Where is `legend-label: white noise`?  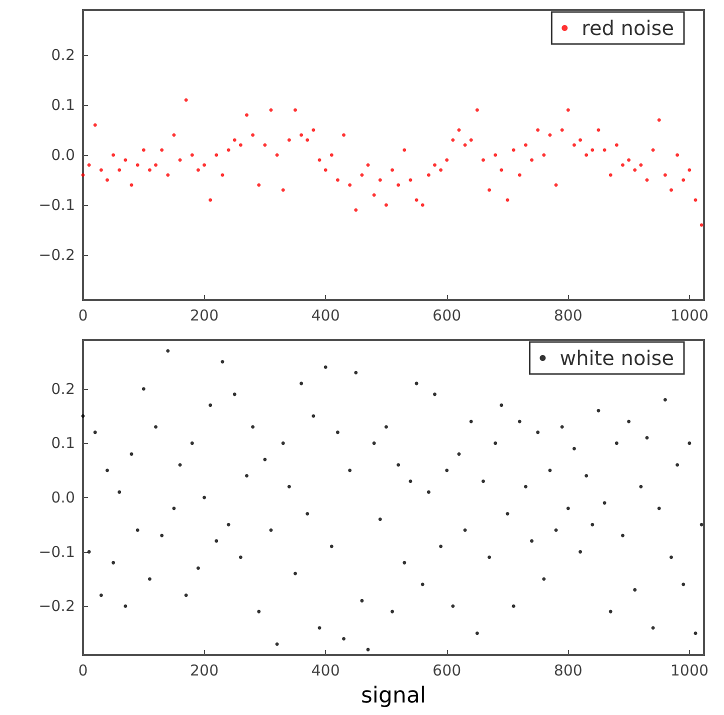
legend-label: white noise is located at coordinates (617, 358).